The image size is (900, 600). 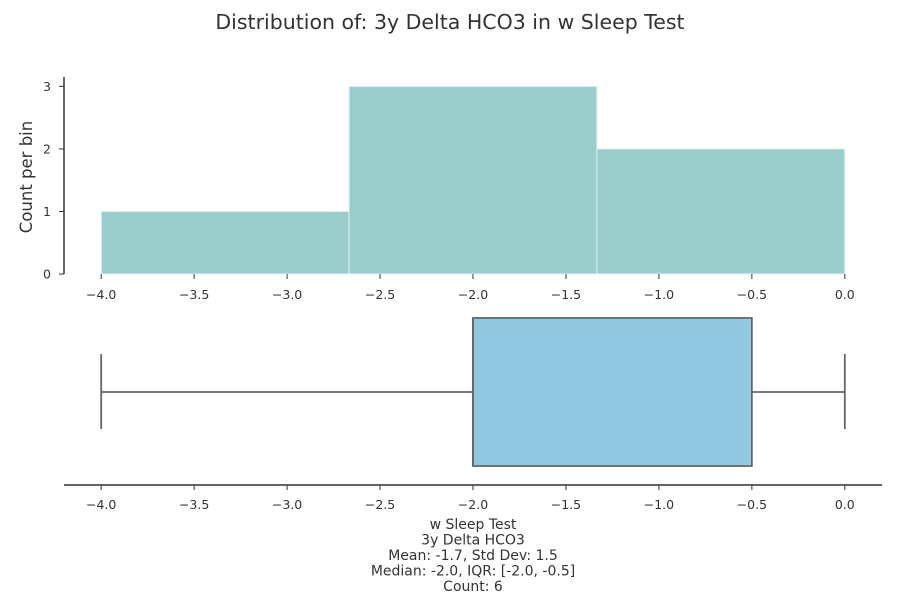 I want to click on summary-line-1: w Sleep Test, so click(x=473, y=525).